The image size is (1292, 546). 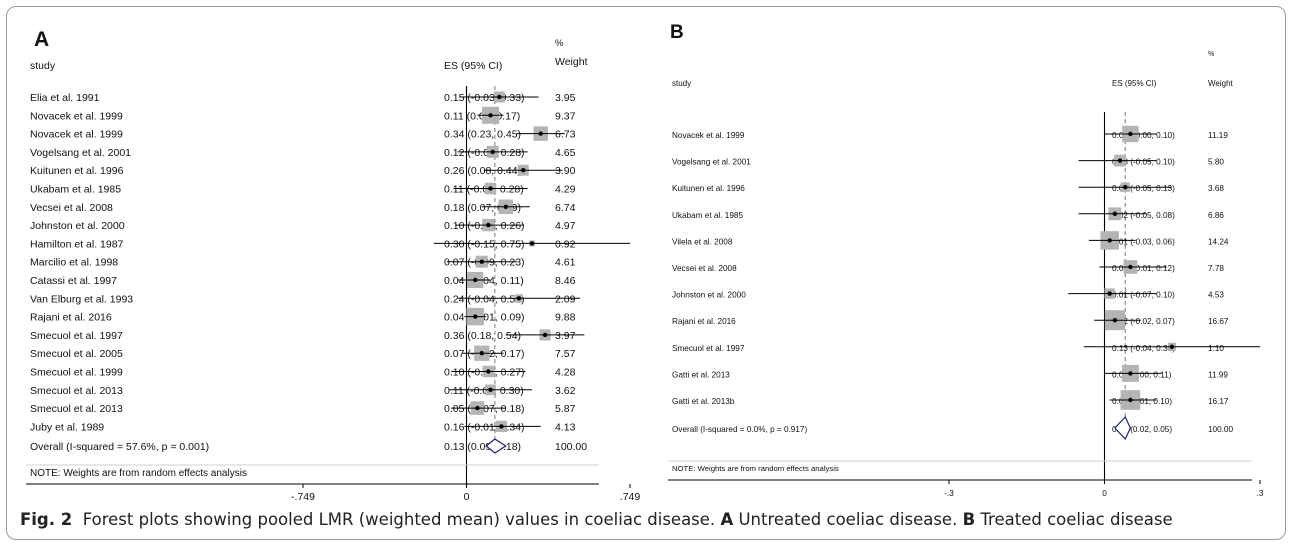 What do you see at coordinates (1216, 348) in the screenshot?
I see `weight-text: 1.10` at bounding box center [1216, 348].